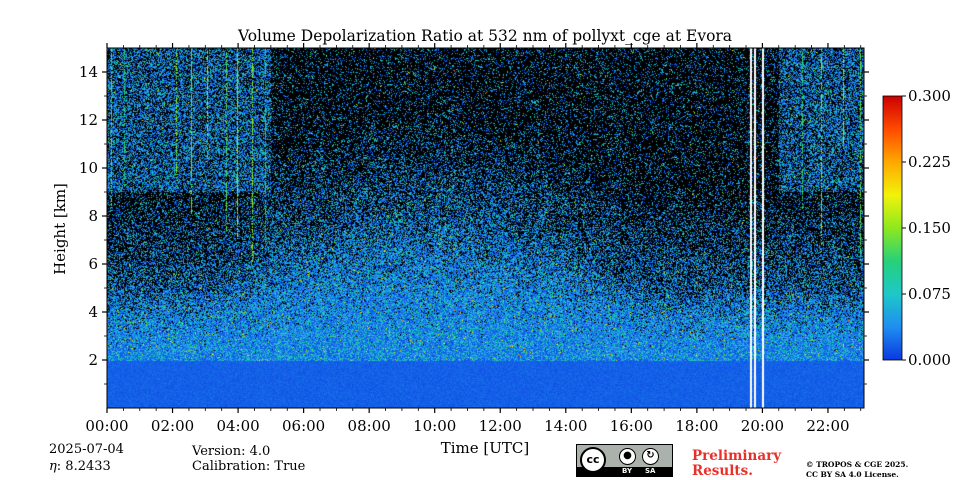 The width and height of the screenshot is (960, 480). Describe the element at coordinates (650, 456) in the screenshot. I see `share-alike-icon: ↻` at that location.